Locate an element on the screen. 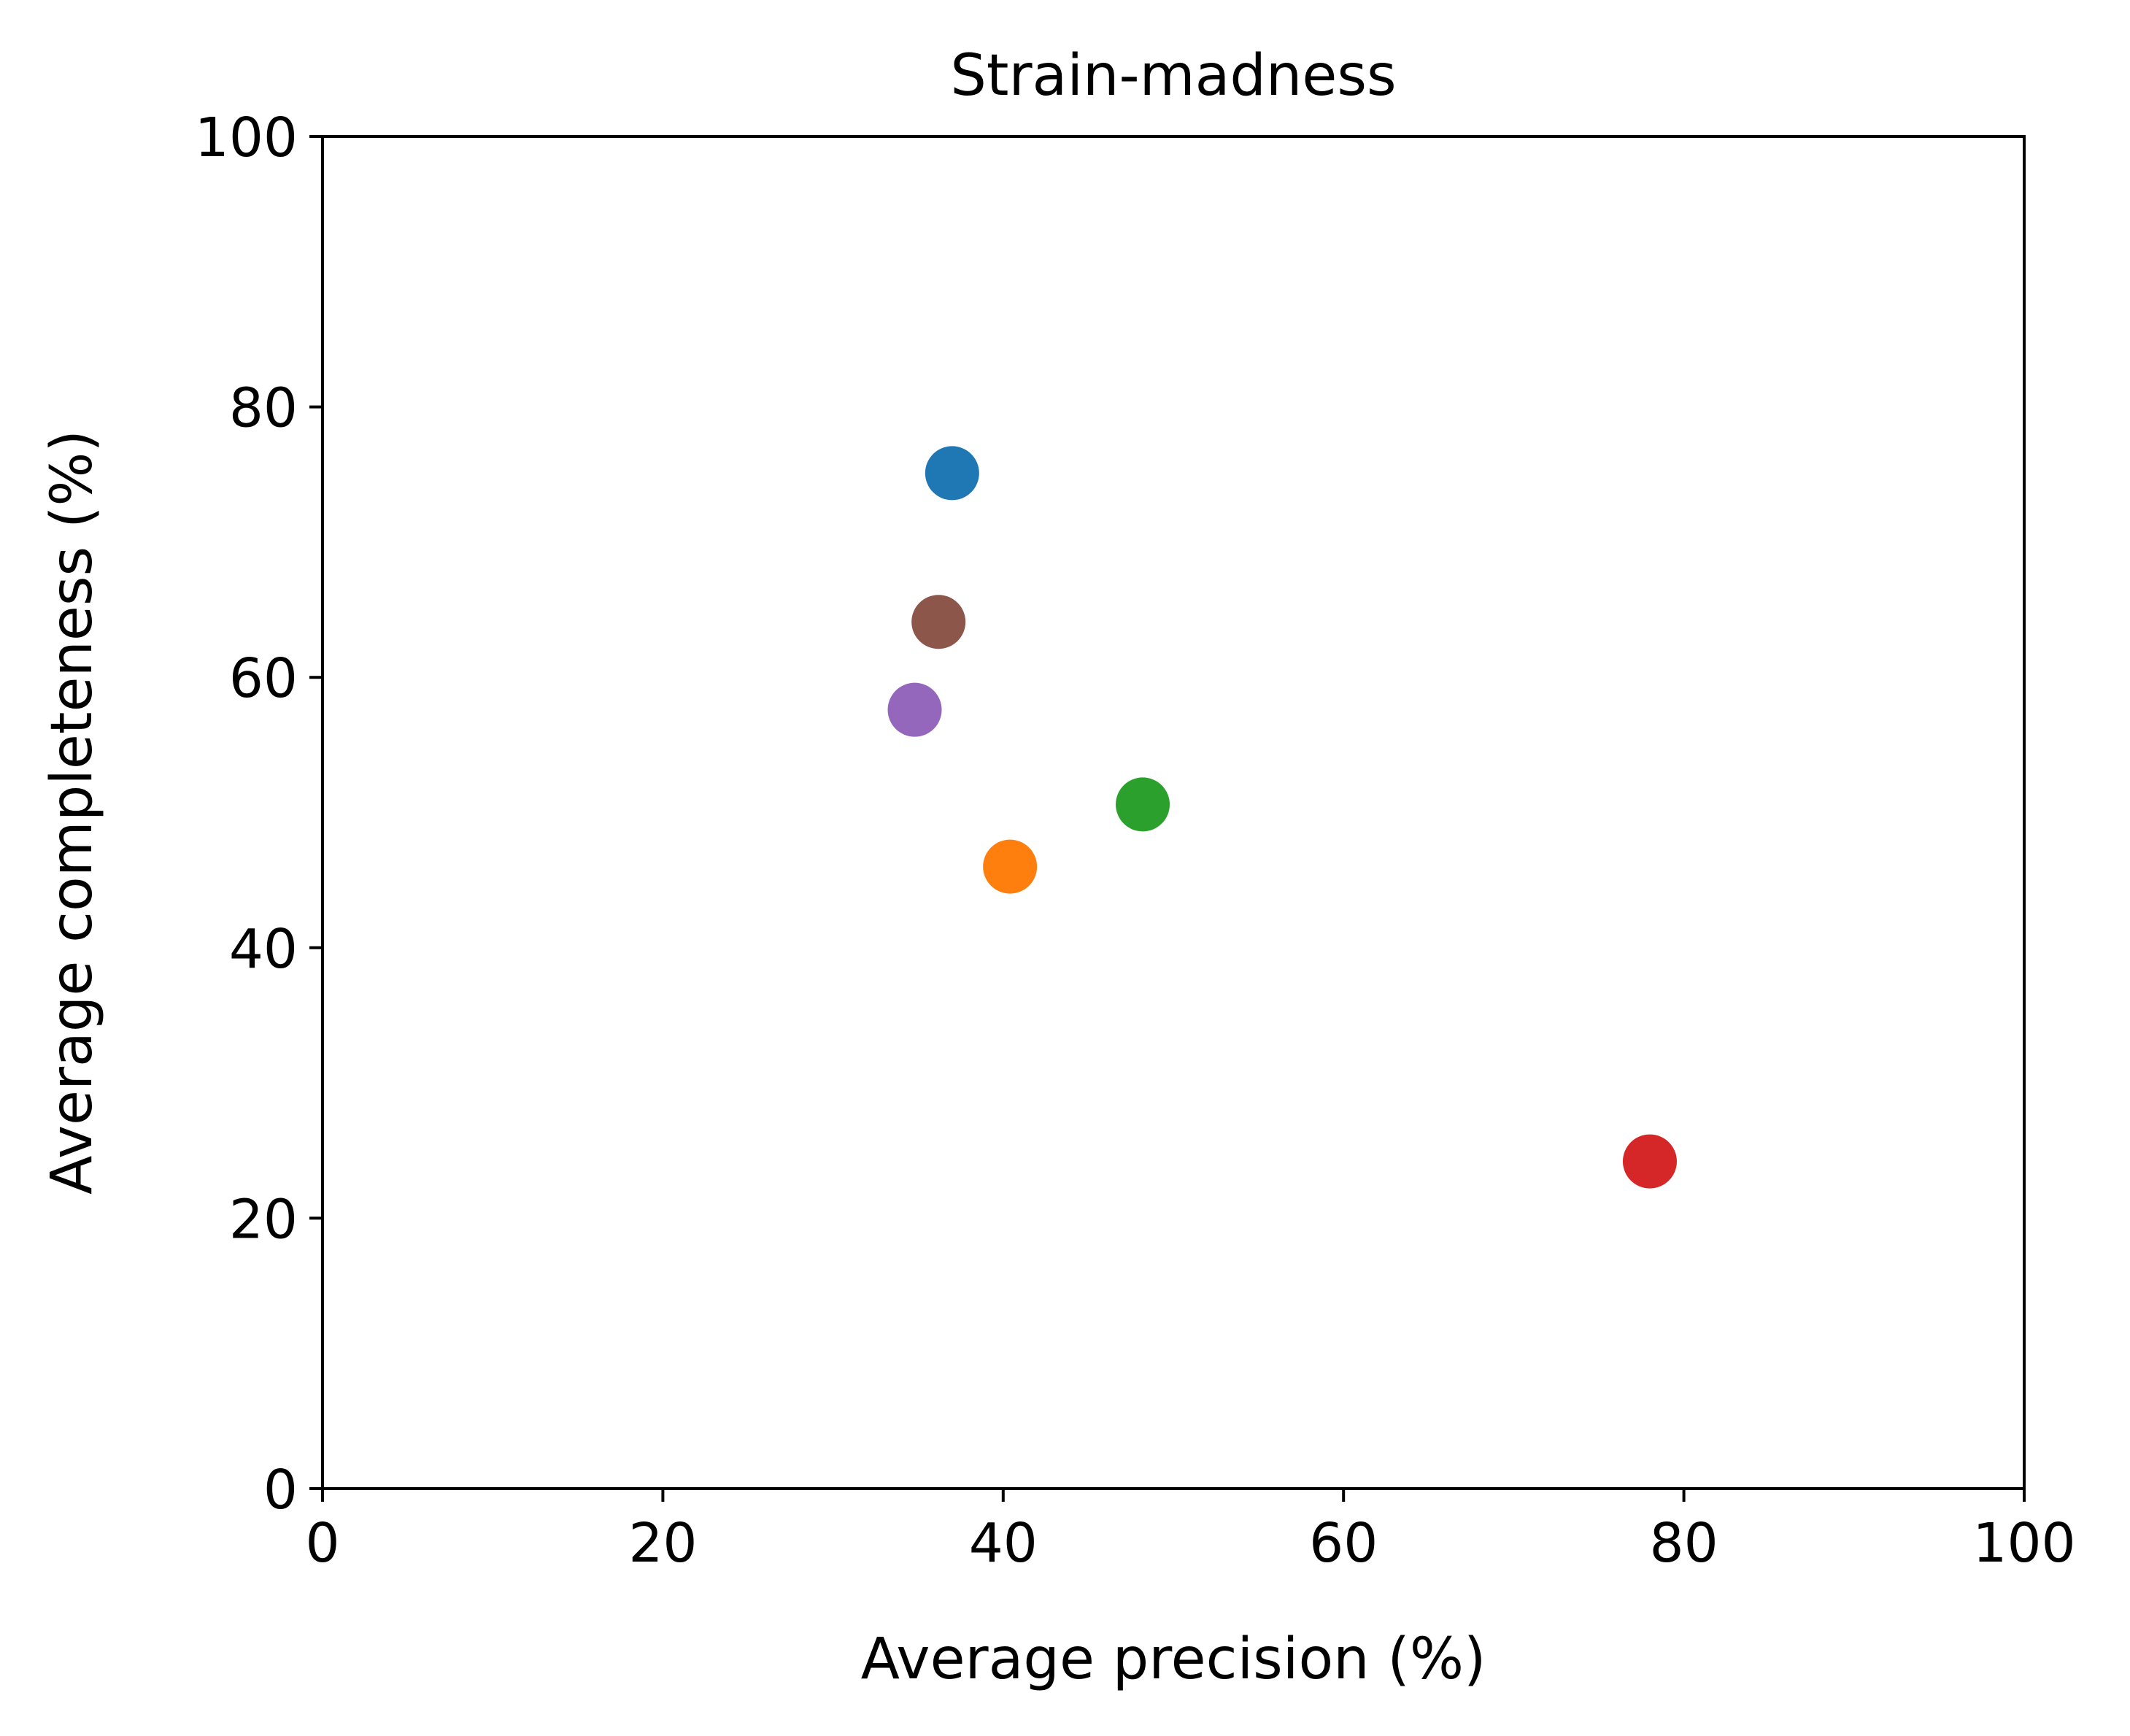  chart-title: Strain-madness is located at coordinates (1173, 76).